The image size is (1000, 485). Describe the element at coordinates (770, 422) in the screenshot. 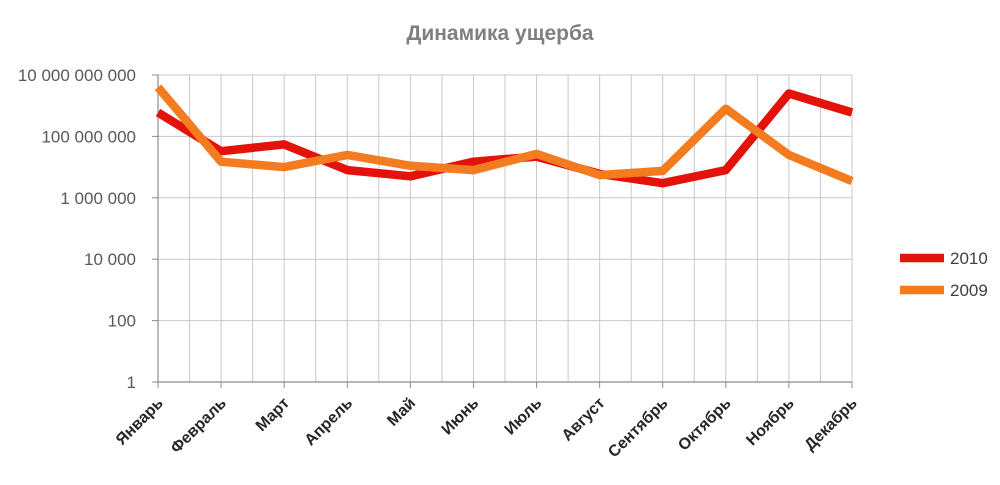

I see `x-tick-label: Ноябрь` at that location.